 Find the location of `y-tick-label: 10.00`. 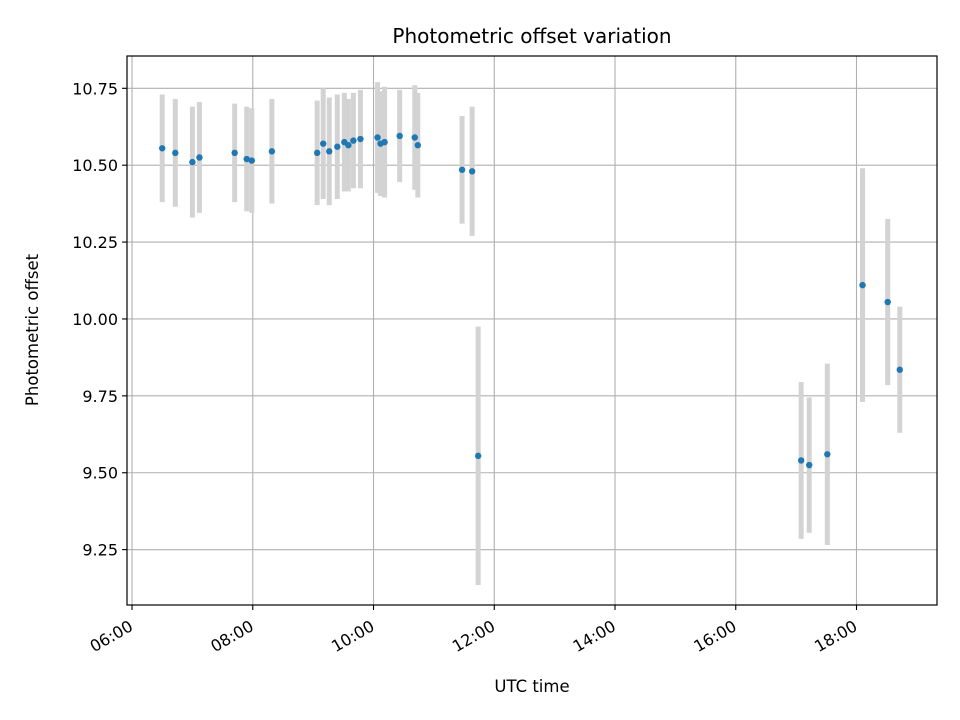

y-tick-label: 10.00 is located at coordinates (95, 319).